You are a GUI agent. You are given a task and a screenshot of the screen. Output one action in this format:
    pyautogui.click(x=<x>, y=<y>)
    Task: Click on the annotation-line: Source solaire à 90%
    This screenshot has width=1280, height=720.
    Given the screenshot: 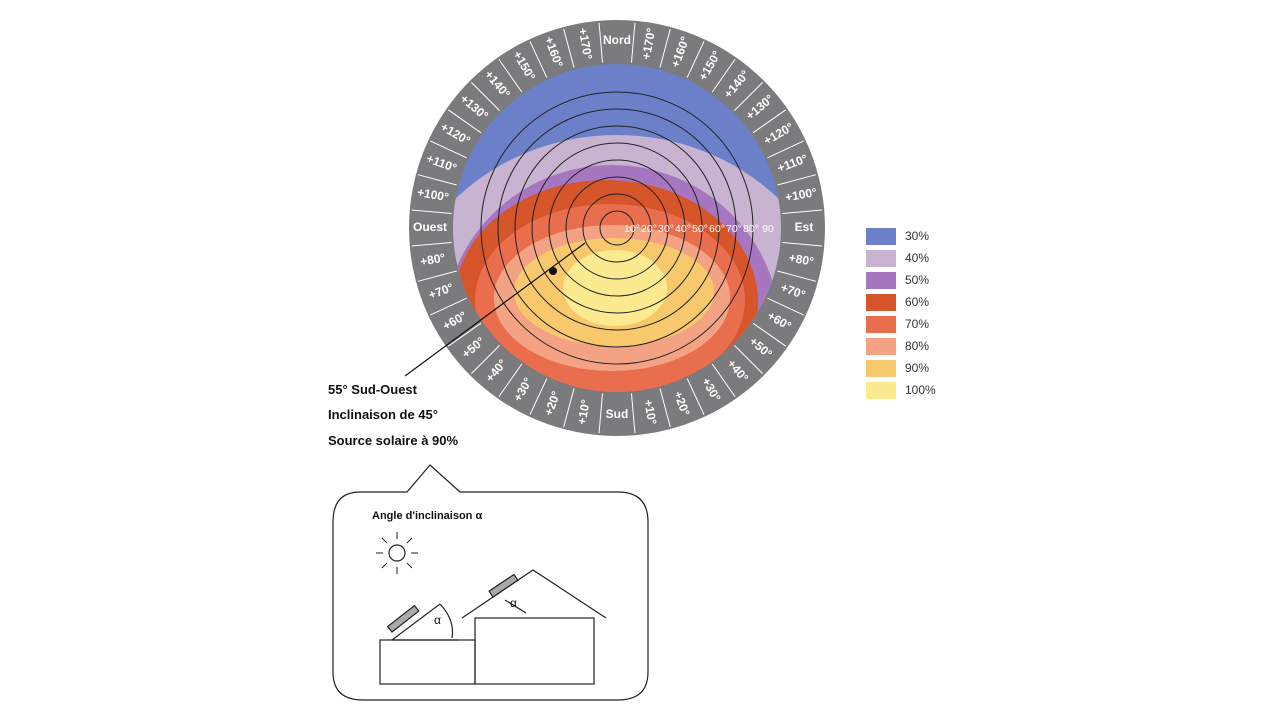 What is the action you would take?
    pyautogui.click(x=393, y=440)
    